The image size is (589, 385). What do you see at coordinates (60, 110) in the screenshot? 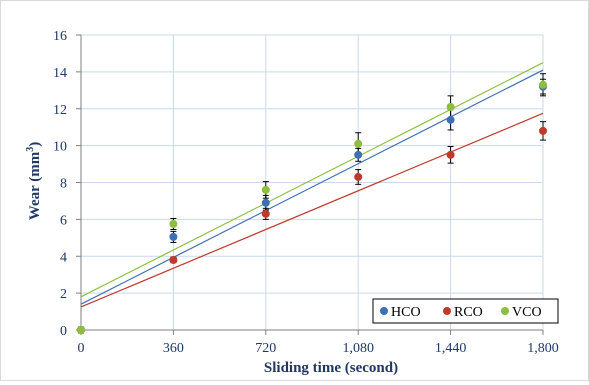
I see `y-tick-label: 12` at bounding box center [60, 110].